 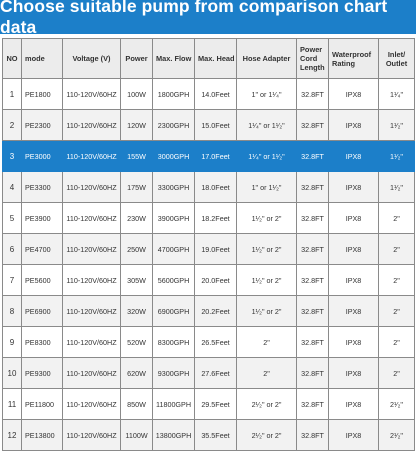 What do you see at coordinates (42, 342) in the screenshot?
I see `cell-mode: PE8300` at bounding box center [42, 342].